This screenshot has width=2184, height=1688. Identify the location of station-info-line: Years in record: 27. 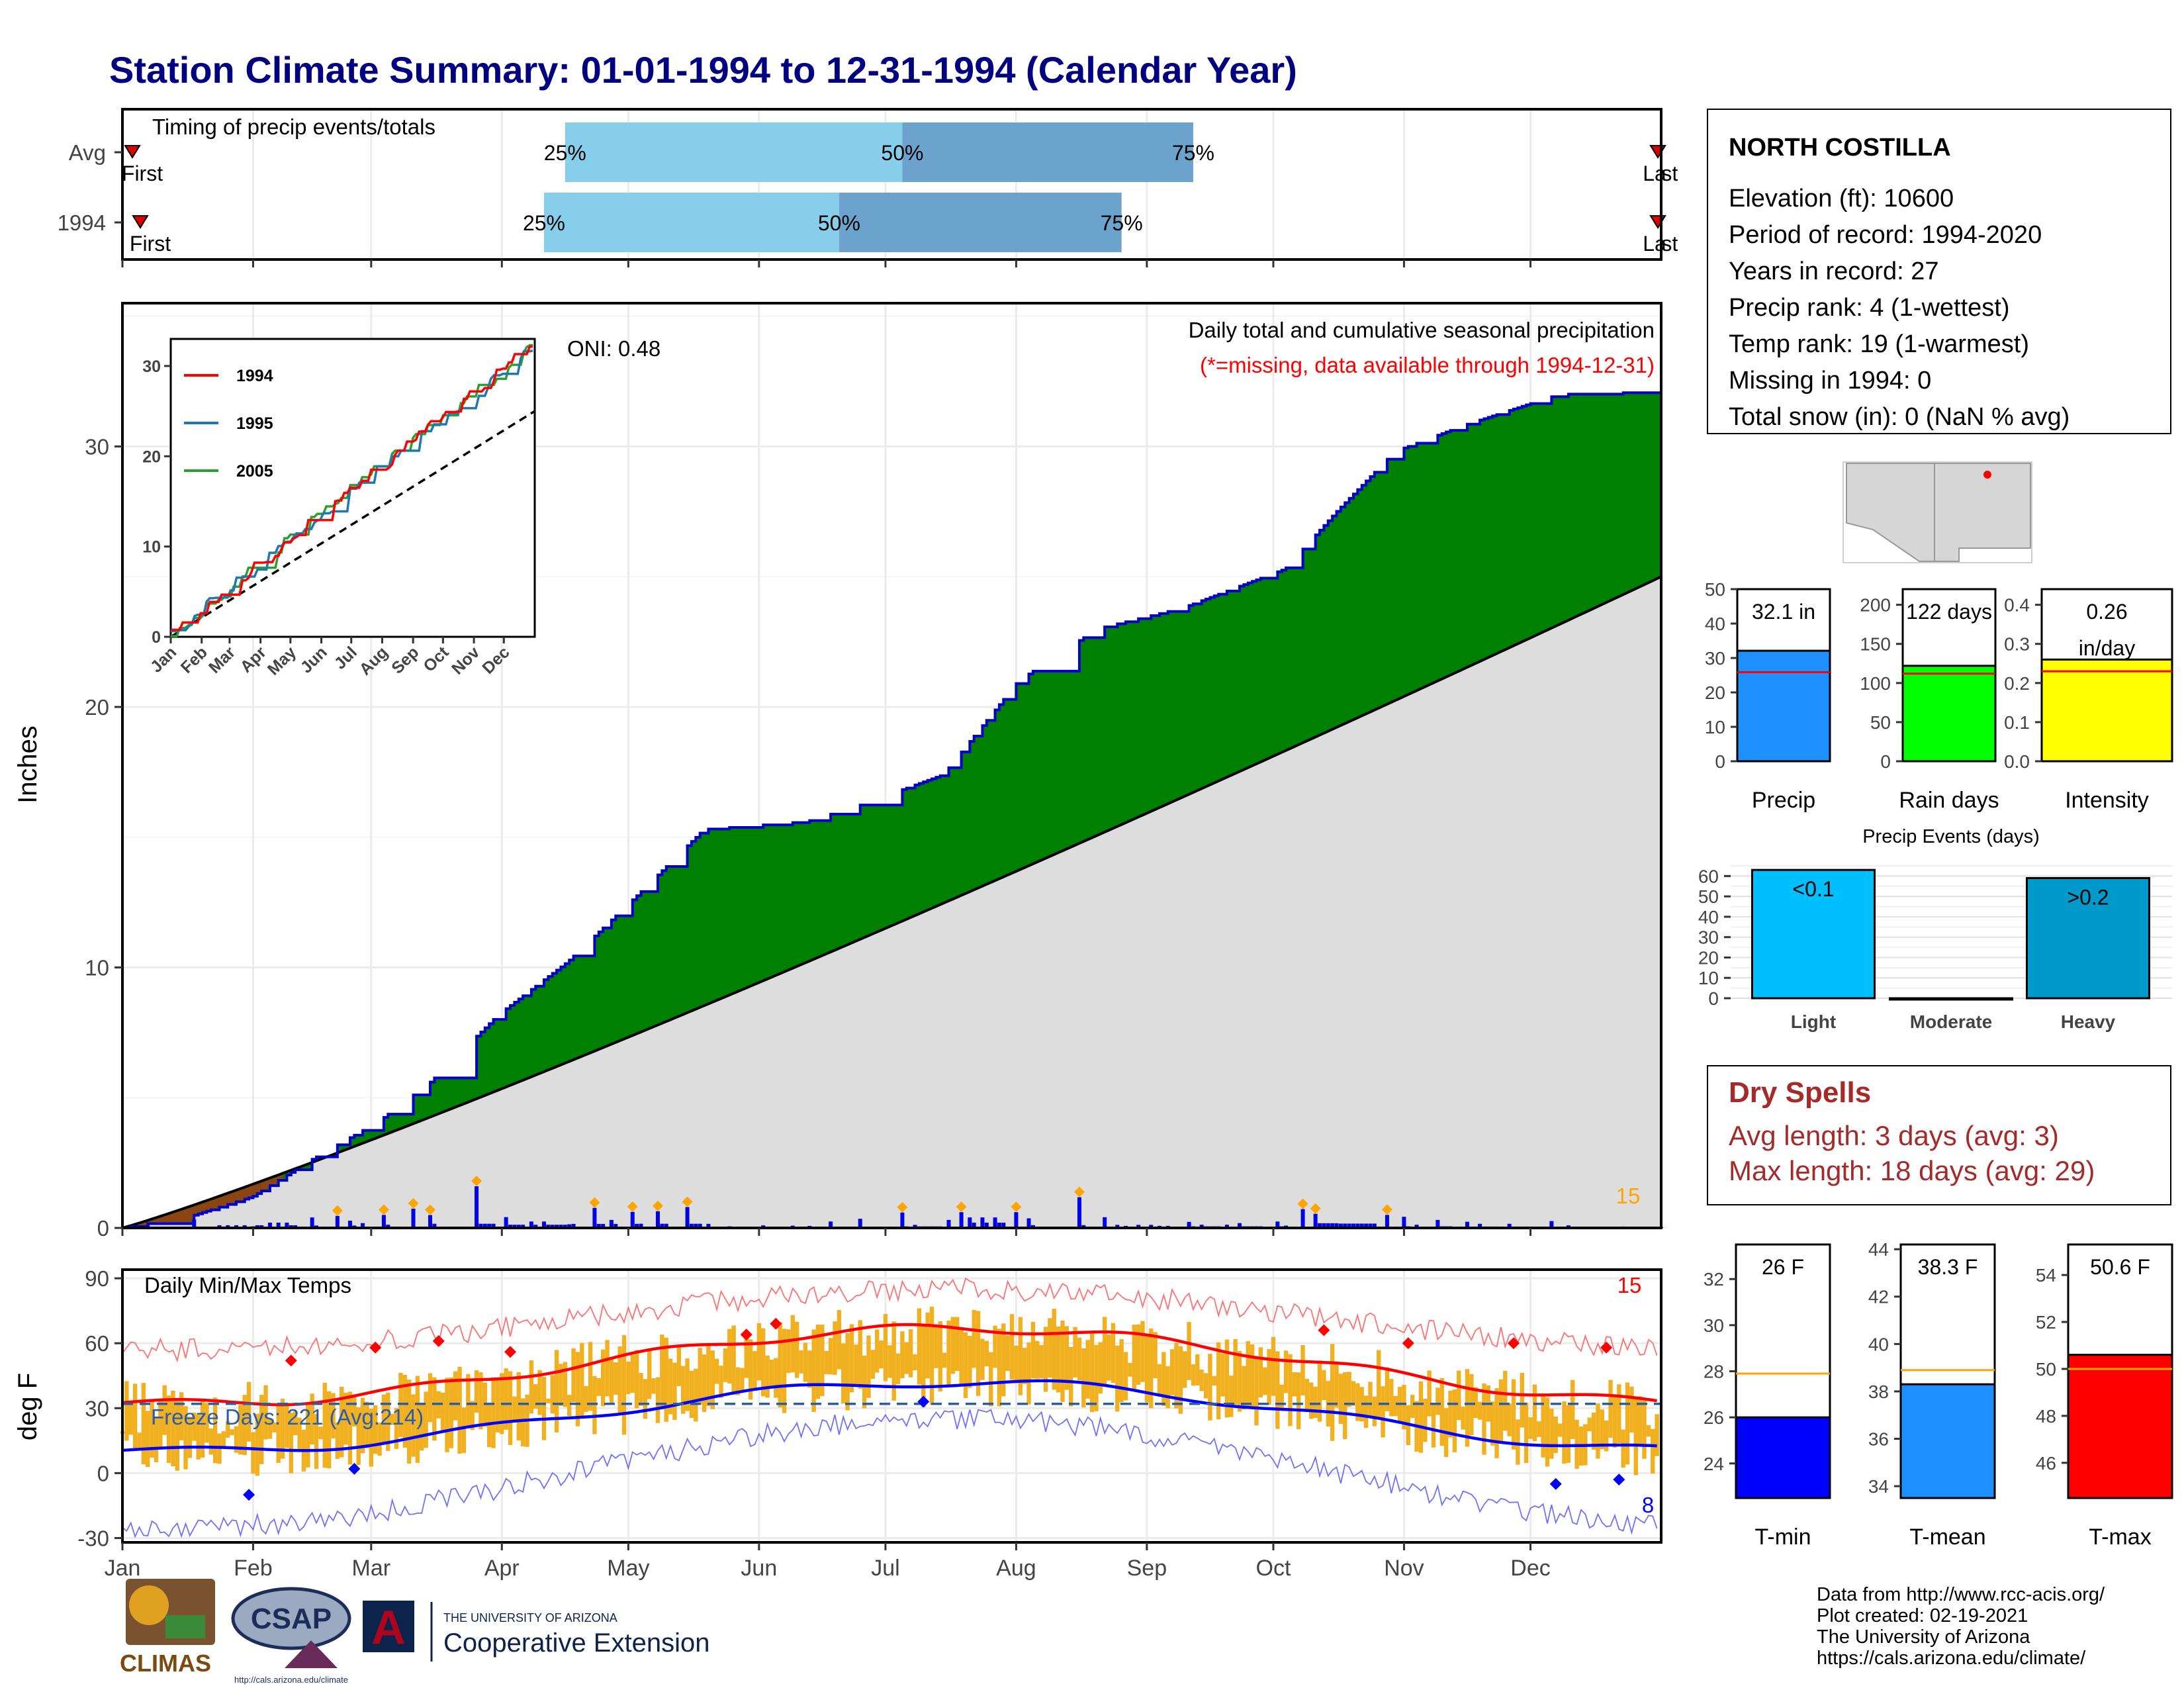
(1834, 271).